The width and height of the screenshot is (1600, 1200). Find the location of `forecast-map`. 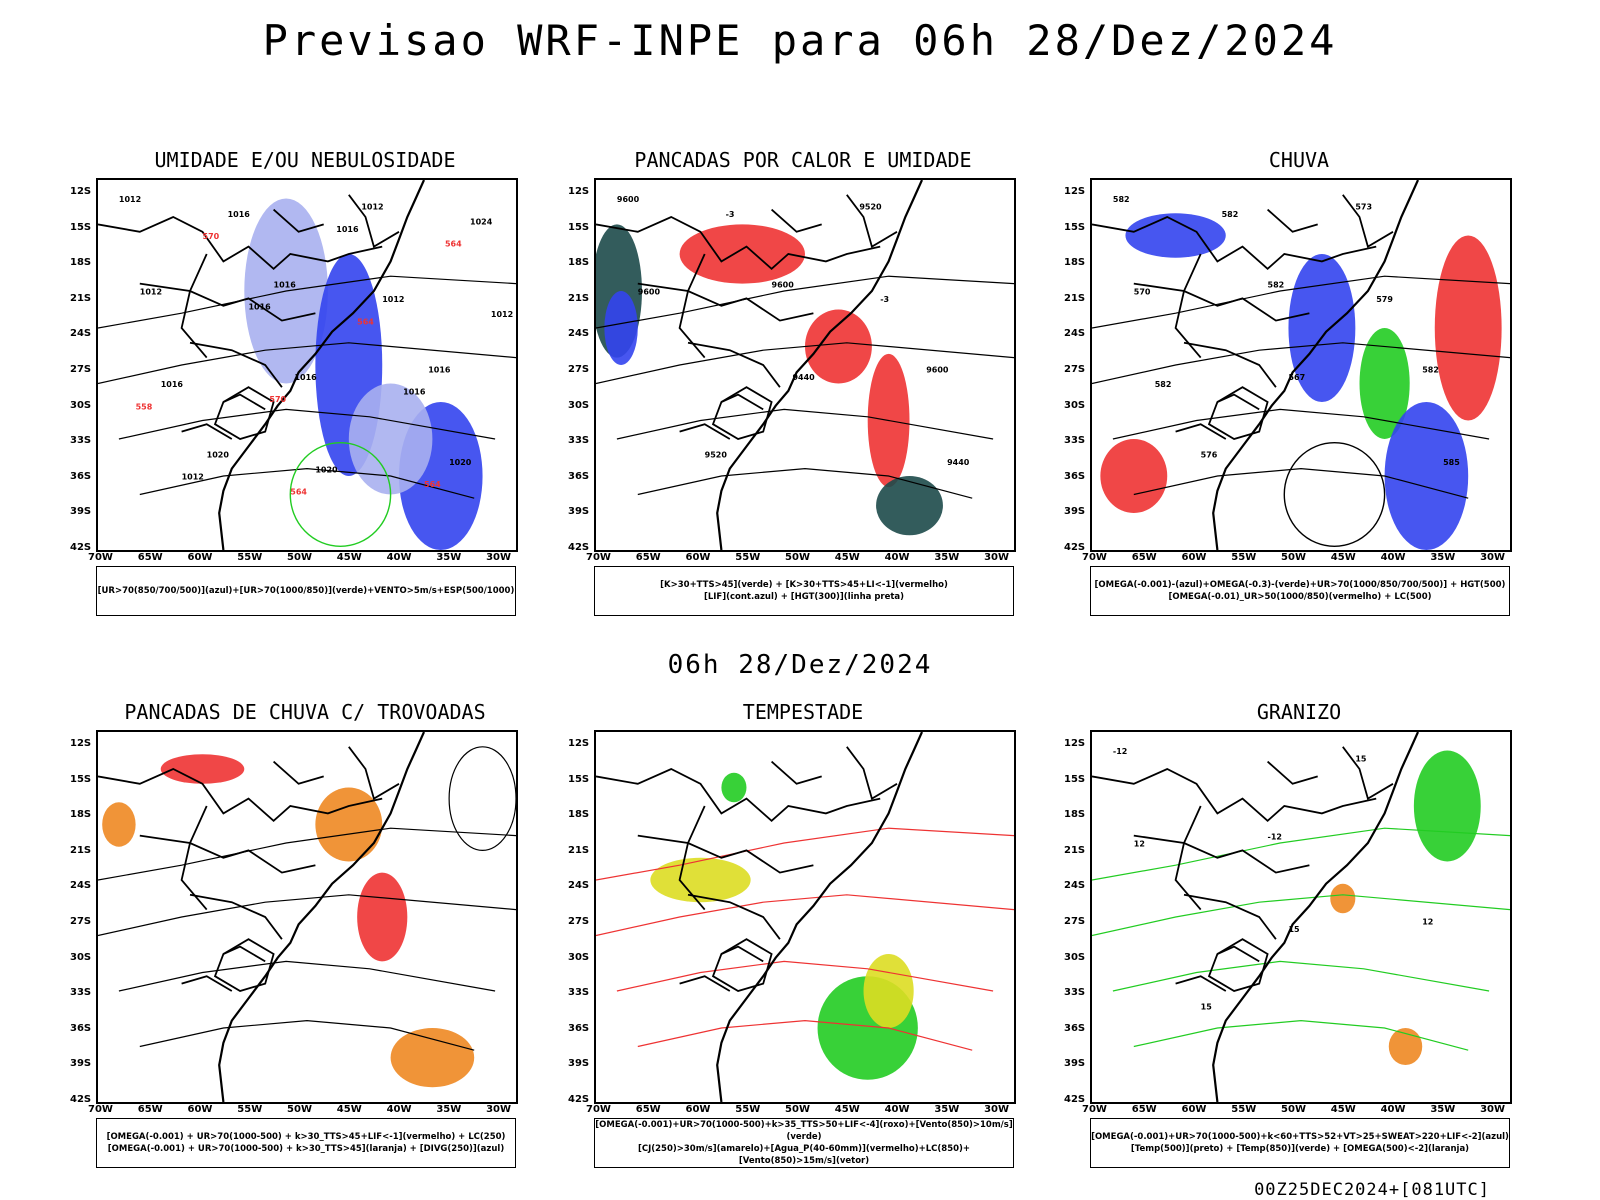

forecast-map is located at coordinates (805, 917).